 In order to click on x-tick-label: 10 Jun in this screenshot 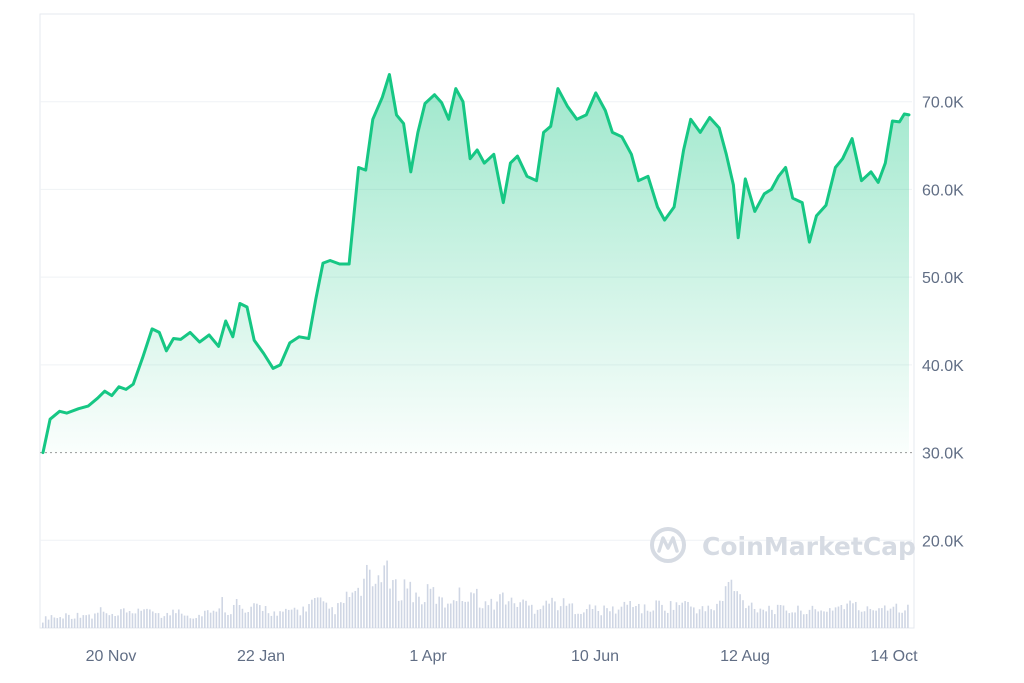, I will do `click(595, 656)`.